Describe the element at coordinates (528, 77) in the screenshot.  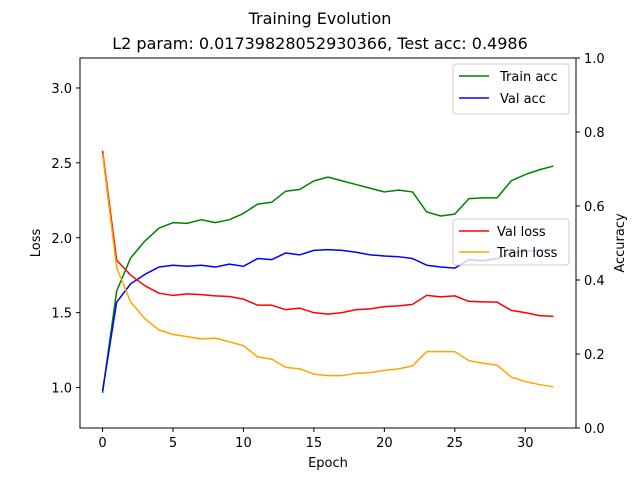
I see `legend-train-acc-label: Train acc` at that location.